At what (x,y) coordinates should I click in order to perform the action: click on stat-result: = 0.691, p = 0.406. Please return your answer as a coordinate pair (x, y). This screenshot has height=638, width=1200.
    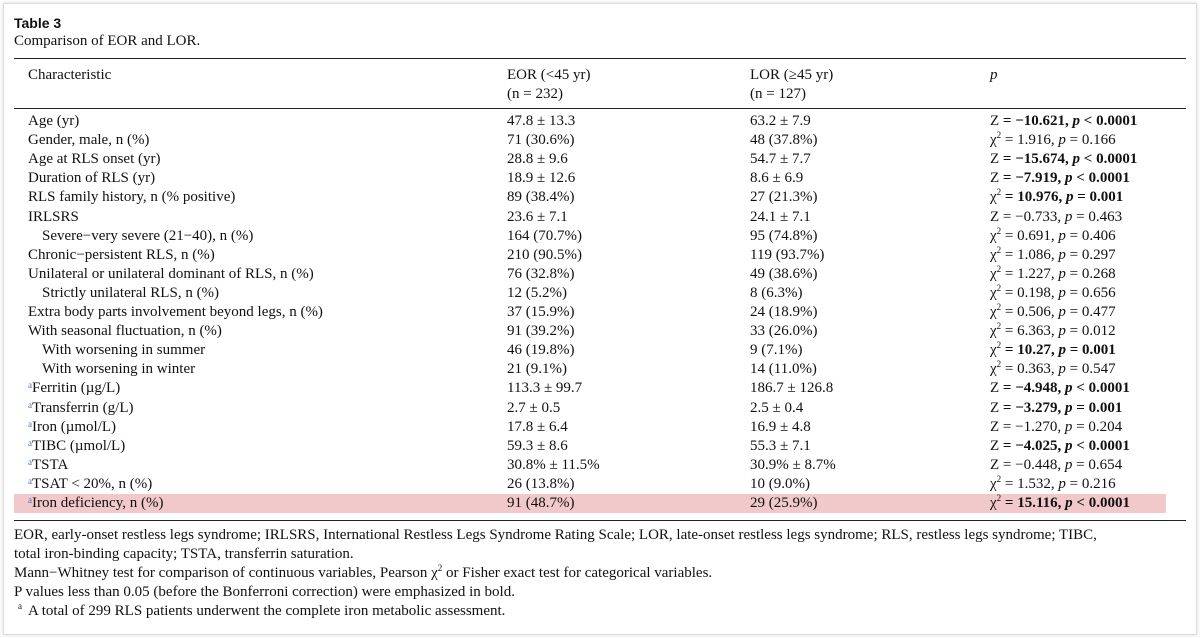
    Looking at the image, I should click on (1058, 235).